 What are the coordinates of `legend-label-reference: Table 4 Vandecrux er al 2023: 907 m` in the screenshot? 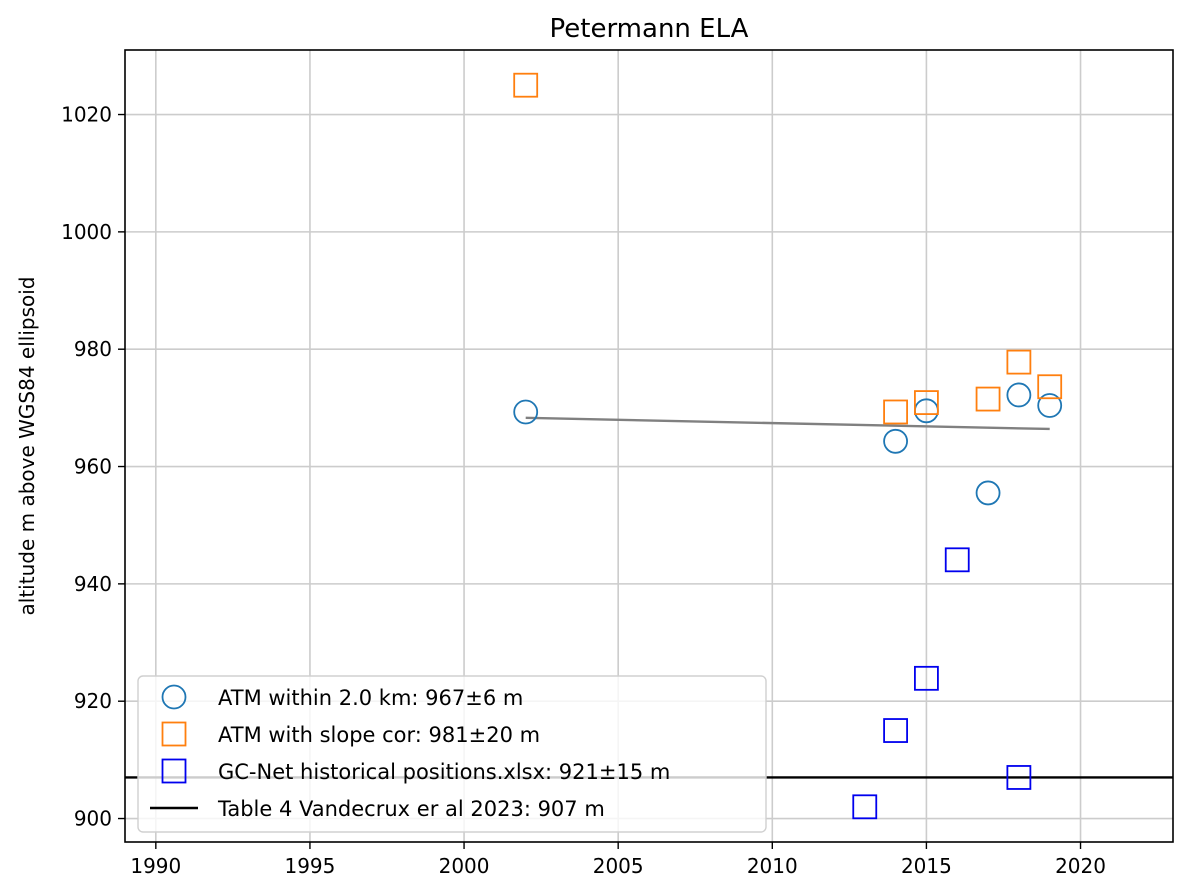 It's located at (411, 809).